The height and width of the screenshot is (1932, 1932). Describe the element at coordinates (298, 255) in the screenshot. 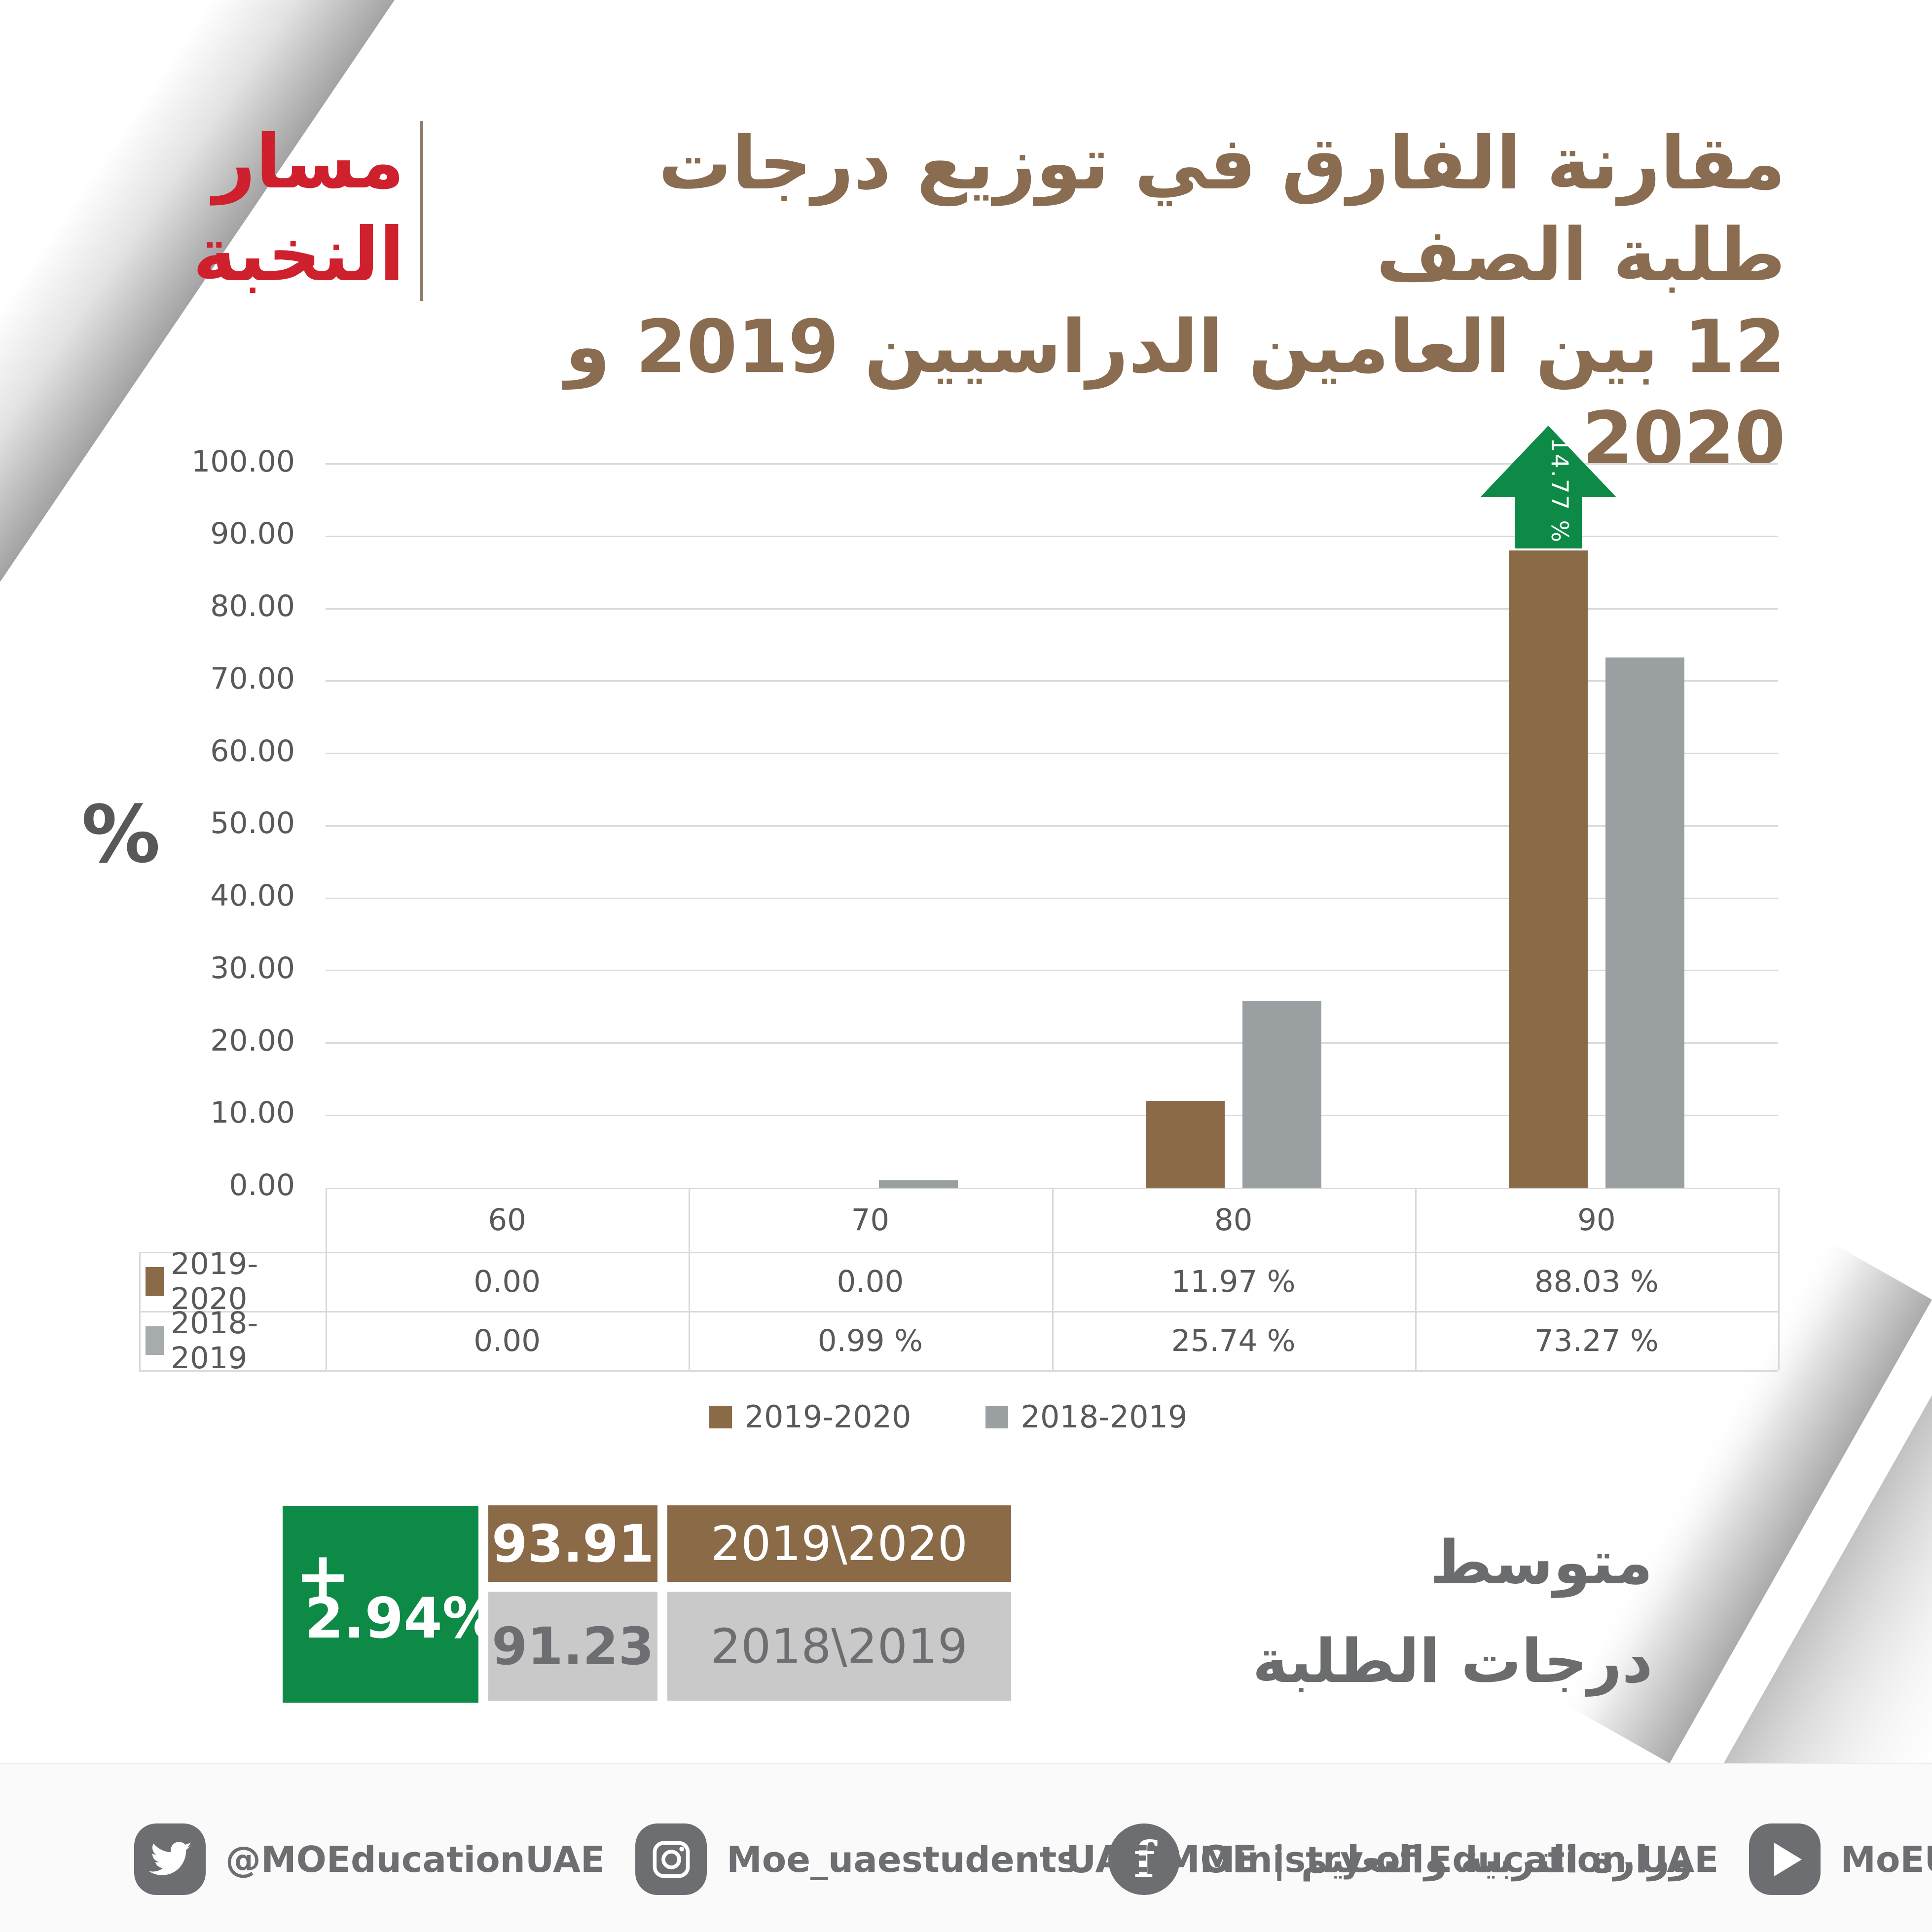

I see `badge-line2: النخبة` at that location.